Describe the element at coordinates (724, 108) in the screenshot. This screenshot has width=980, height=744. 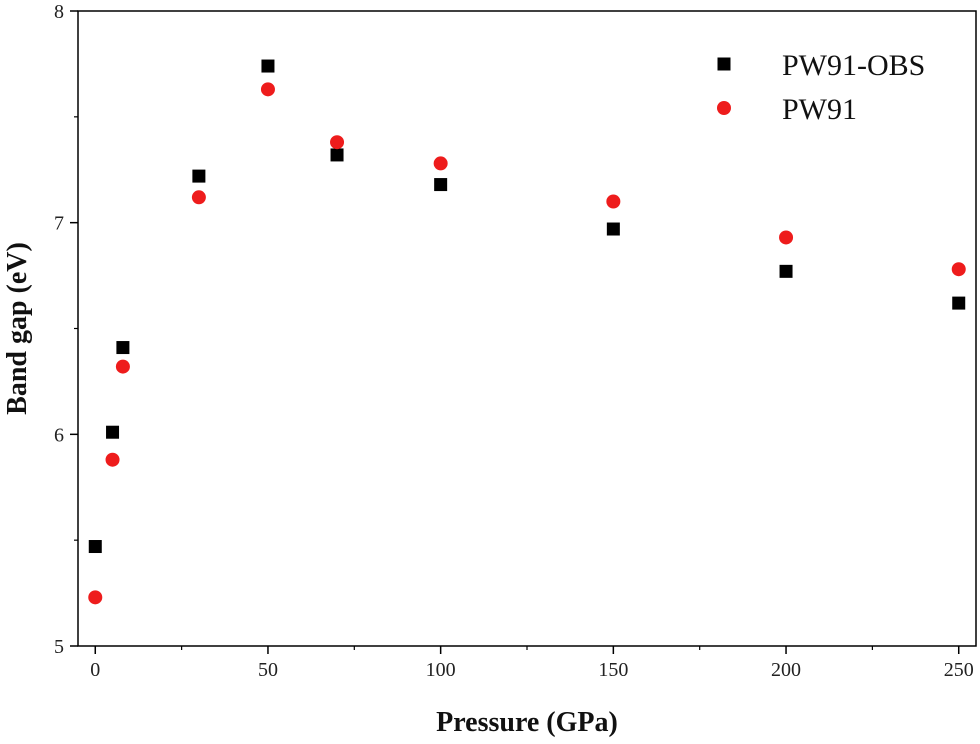
I see `legend-marker-circle` at that location.